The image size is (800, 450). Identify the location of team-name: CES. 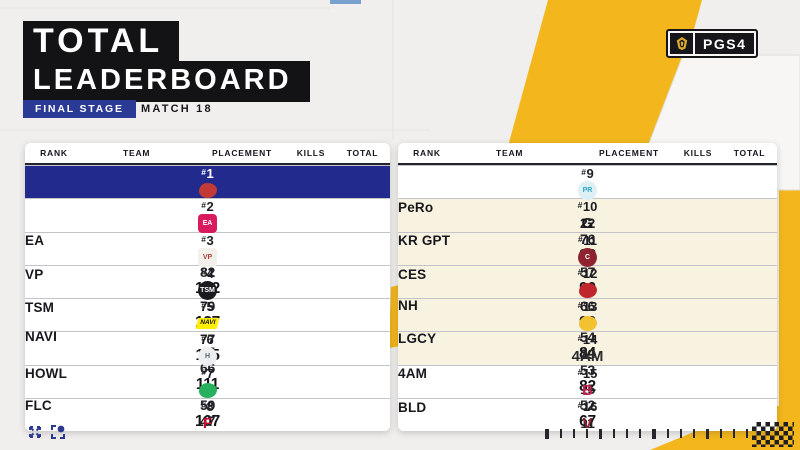
(412, 274).